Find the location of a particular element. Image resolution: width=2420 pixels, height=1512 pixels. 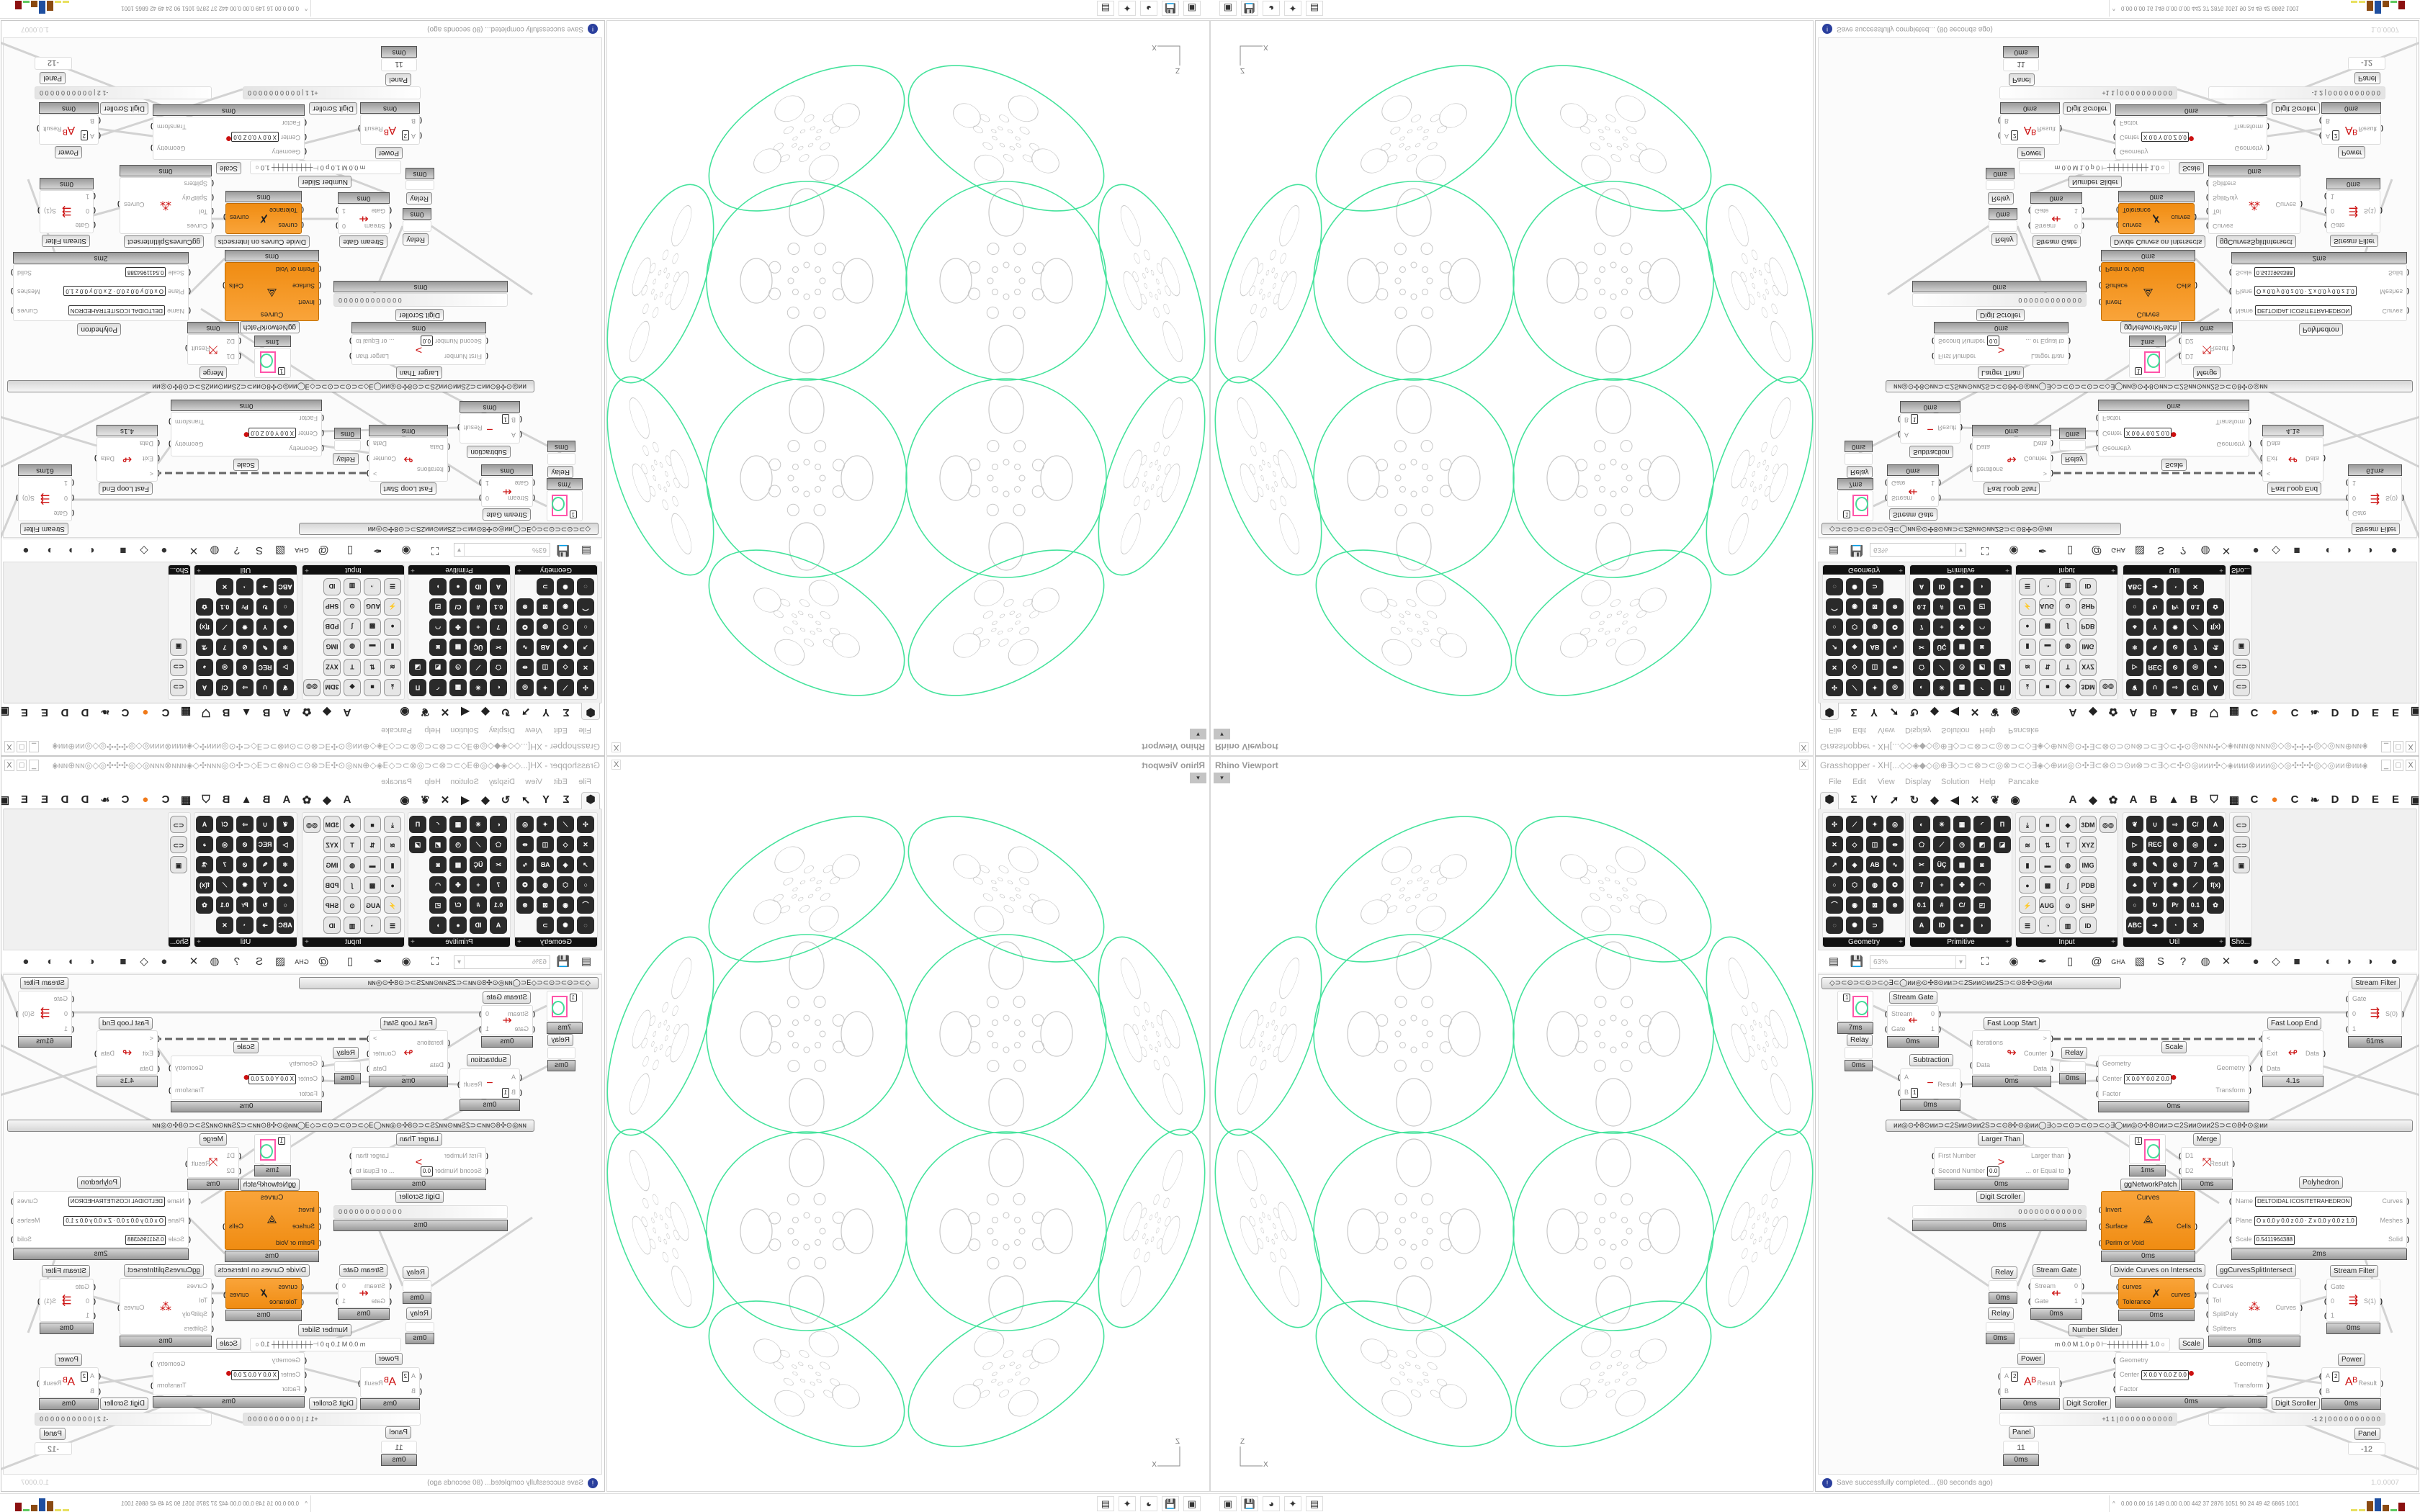

number-slider-component: m 0.0 M 1.0 p 0 ⊢┼┼┼┼┼┼┼┼┼ 1.0 ○ is located at coordinates (325, 1344).